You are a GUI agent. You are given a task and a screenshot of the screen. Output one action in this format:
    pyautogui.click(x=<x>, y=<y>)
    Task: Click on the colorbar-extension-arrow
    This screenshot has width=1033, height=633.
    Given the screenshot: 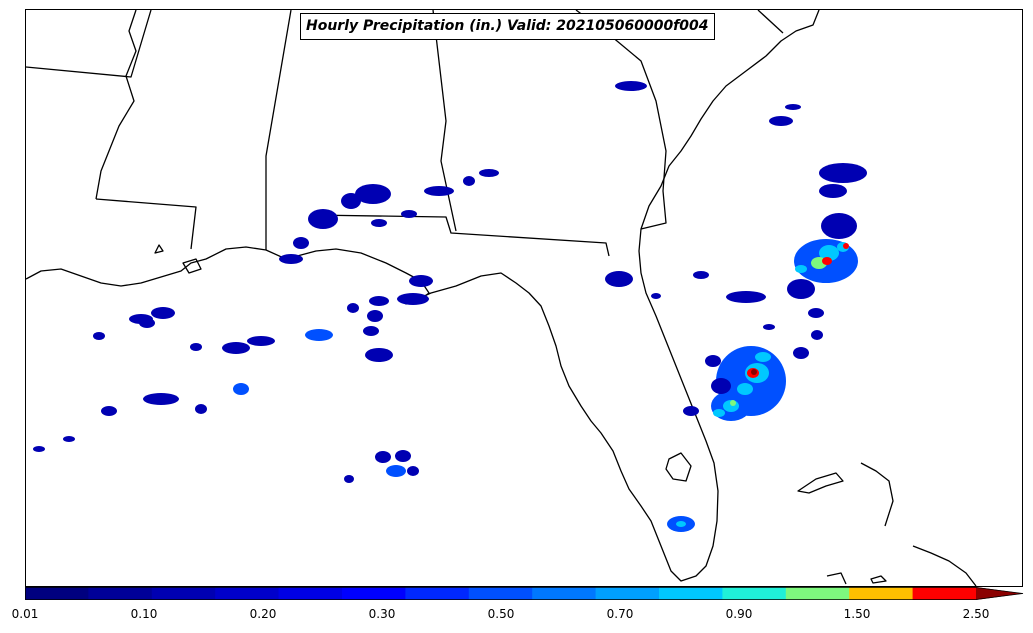 What is the action you would take?
    pyautogui.click(x=999, y=593)
    